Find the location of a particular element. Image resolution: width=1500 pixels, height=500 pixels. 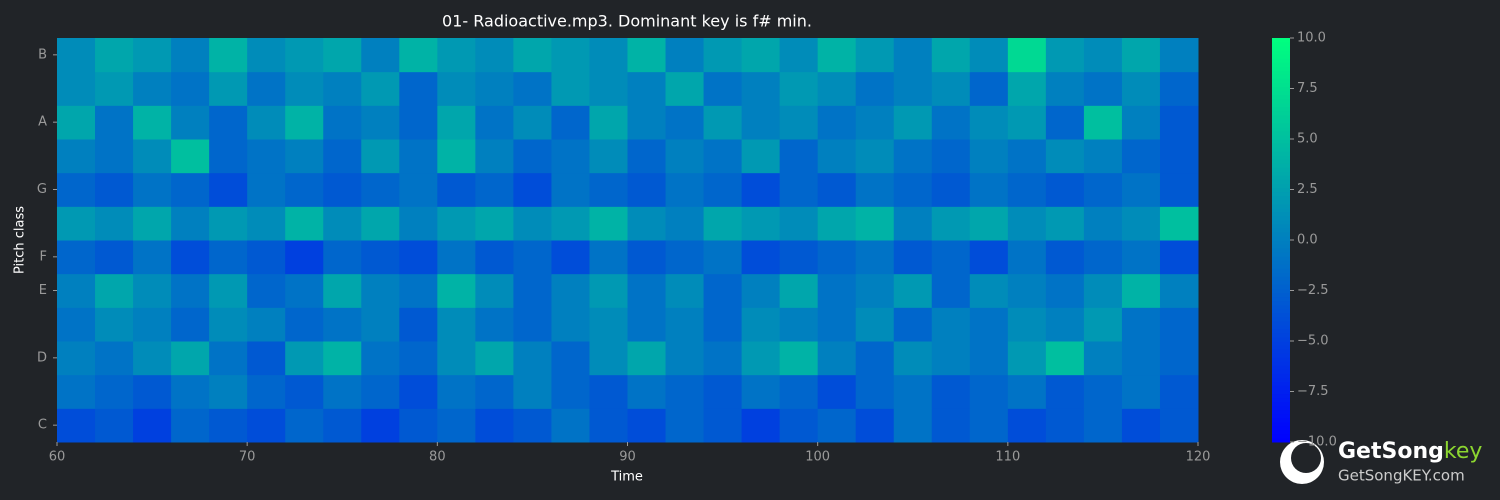

colorbar-tick-label: −2.5 is located at coordinates (1313, 290).